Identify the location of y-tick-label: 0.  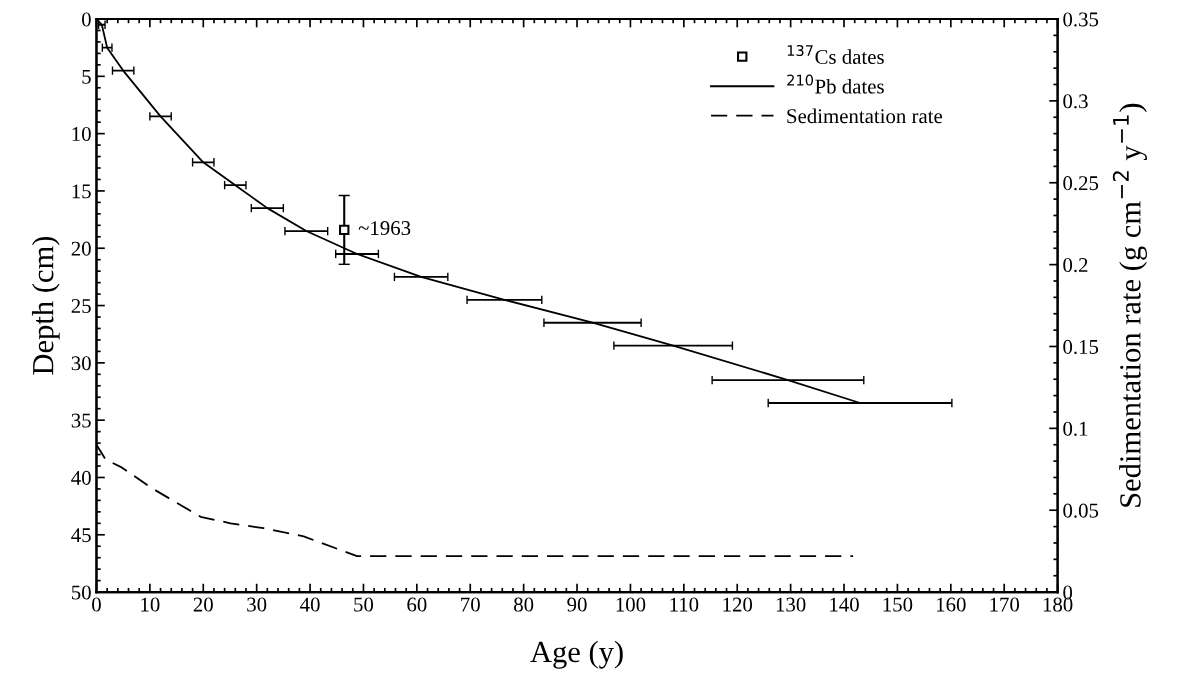
(86, 19).